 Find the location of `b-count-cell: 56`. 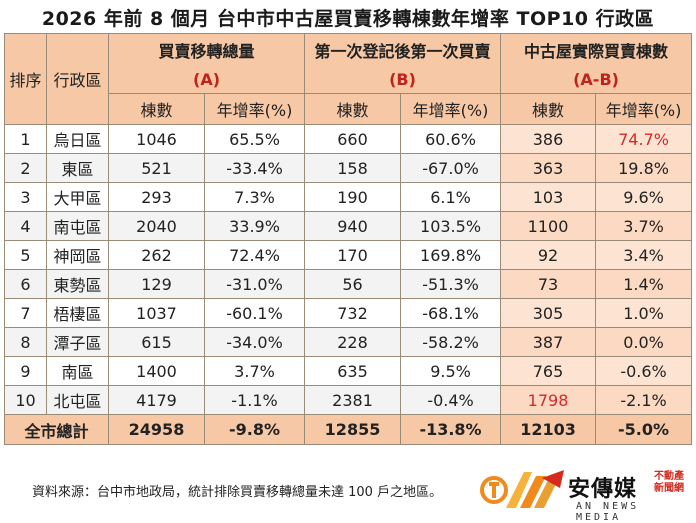

b-count-cell: 56 is located at coordinates (353, 284).